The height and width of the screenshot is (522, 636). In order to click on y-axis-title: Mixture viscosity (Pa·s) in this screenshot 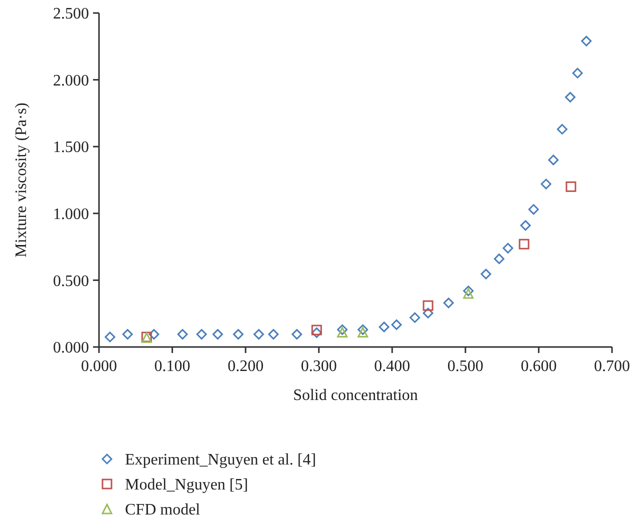, I will do `click(21, 180)`.